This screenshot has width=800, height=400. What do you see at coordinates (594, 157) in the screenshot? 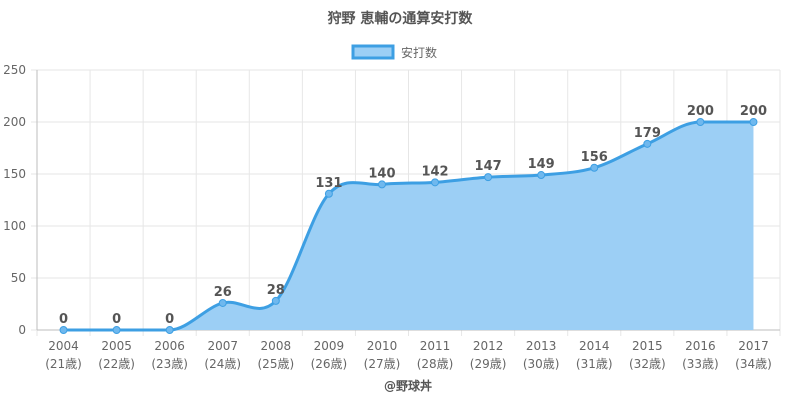
I see `data-label: 156` at bounding box center [594, 157].